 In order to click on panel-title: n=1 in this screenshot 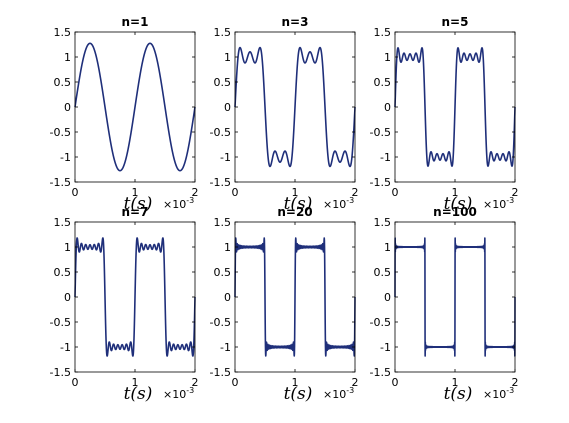, I will do `click(135, 22)`.